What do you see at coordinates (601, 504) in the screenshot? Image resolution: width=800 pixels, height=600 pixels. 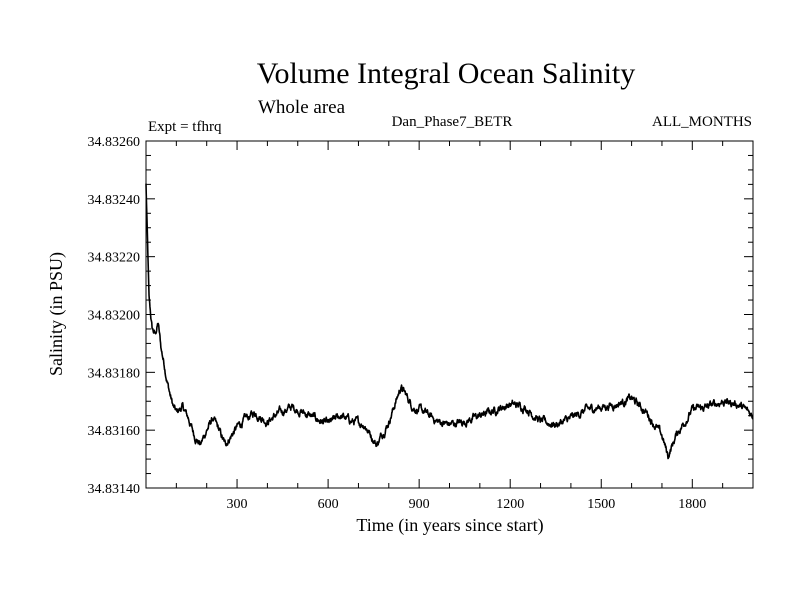 I see `x-tick-label: 1500` at bounding box center [601, 504].